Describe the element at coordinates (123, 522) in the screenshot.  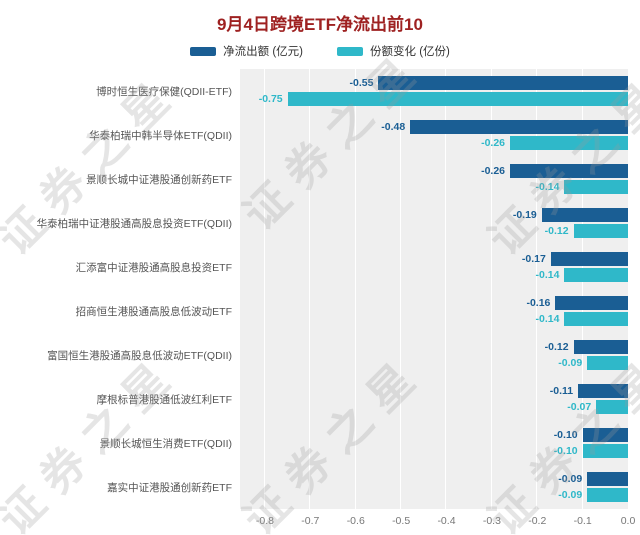
I see `x-axis-spacer` at that location.